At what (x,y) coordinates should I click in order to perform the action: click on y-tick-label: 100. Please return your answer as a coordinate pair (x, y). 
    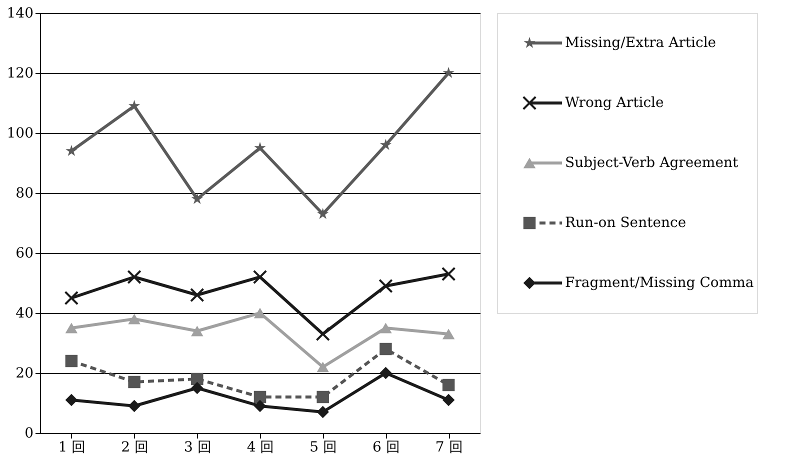
    Looking at the image, I should click on (20, 134).